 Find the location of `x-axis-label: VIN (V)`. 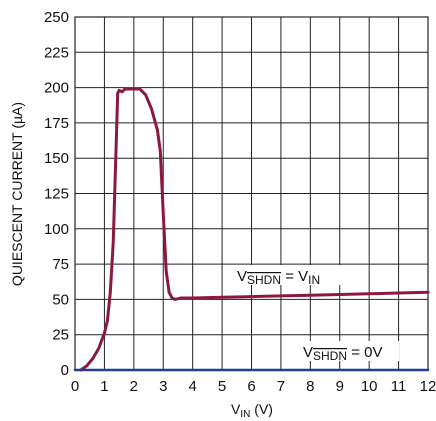

x-axis-label: VIN (V) is located at coordinates (252, 410).